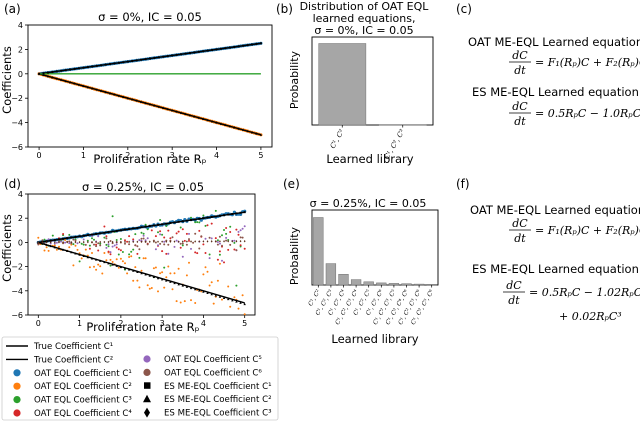 The image size is (640, 422). What do you see at coordinates (587, 113) in the screenshot?
I see `panel-c-es-rhs: = 0.5RₚC − 1.0RₚC²` at bounding box center [587, 113].